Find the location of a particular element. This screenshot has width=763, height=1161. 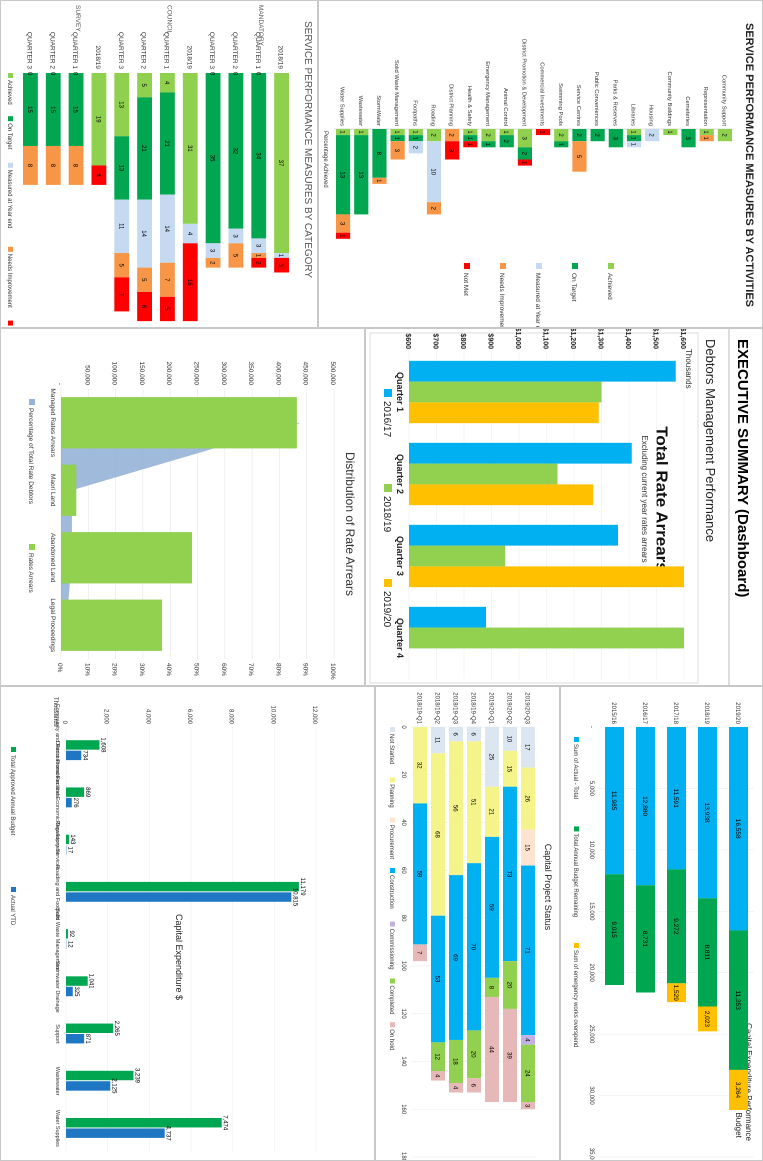

x-tick: Quarter 1 is located at coordinates (400, 392).